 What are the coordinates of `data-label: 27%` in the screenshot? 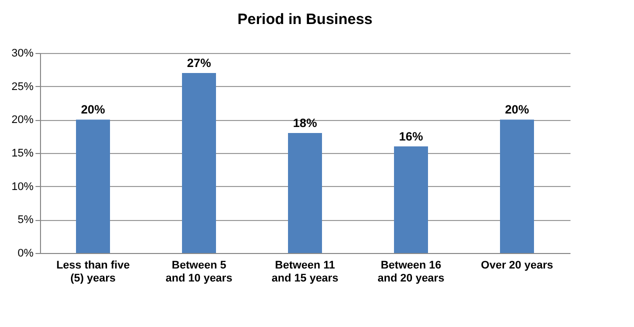 It's located at (199, 63).